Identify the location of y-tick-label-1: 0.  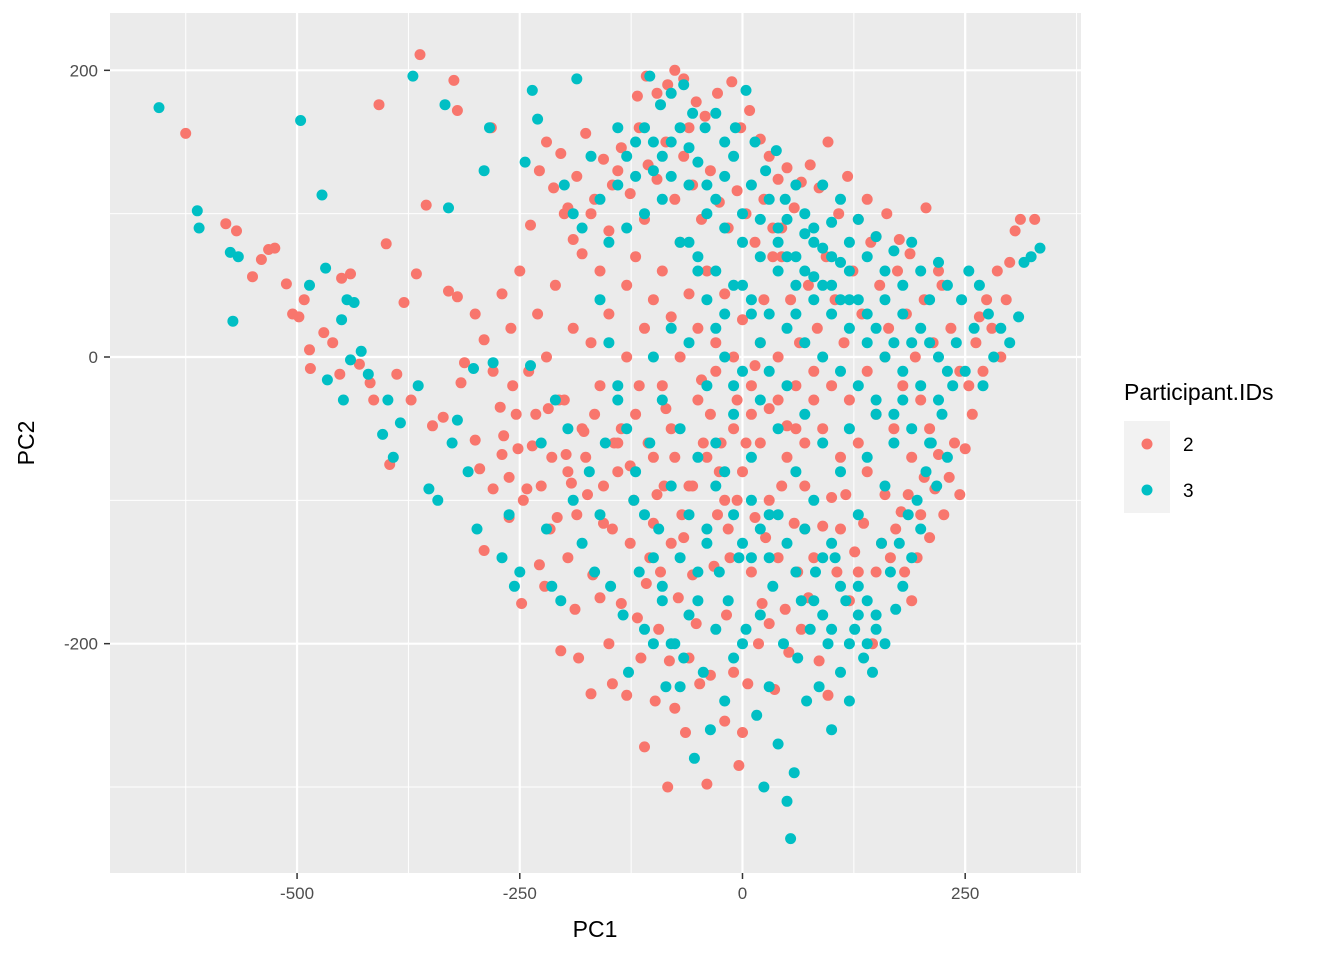
(93, 357).